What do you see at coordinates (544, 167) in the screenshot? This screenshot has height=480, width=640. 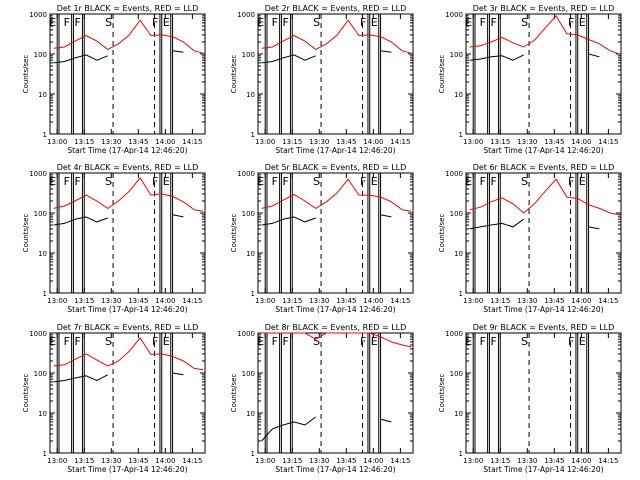 I see `panel-title: Det 6r BLACK = Events, RED = LLD` at bounding box center [544, 167].